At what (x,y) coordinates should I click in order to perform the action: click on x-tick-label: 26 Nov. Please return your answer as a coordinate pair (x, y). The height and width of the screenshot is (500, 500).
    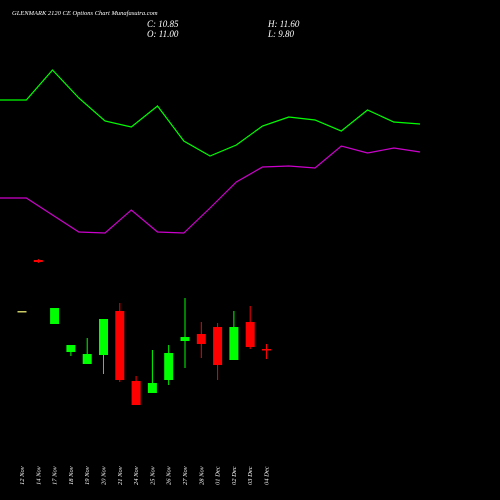
    Looking at the image, I should click on (169, 475).